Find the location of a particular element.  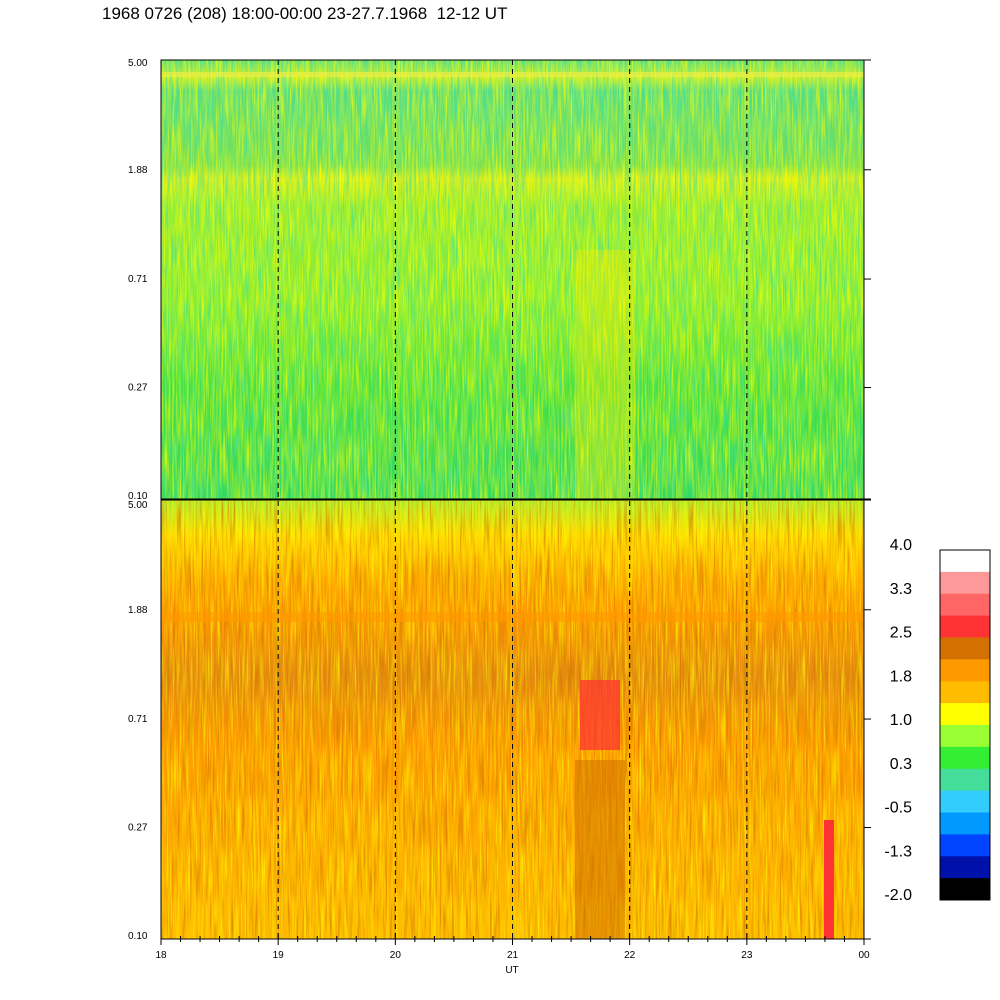

colorbar-labels: 4.0 3.3 2.5 1.8 1.0 0.3 -0.5 -1.3 -2.0 is located at coordinates (898, 720).